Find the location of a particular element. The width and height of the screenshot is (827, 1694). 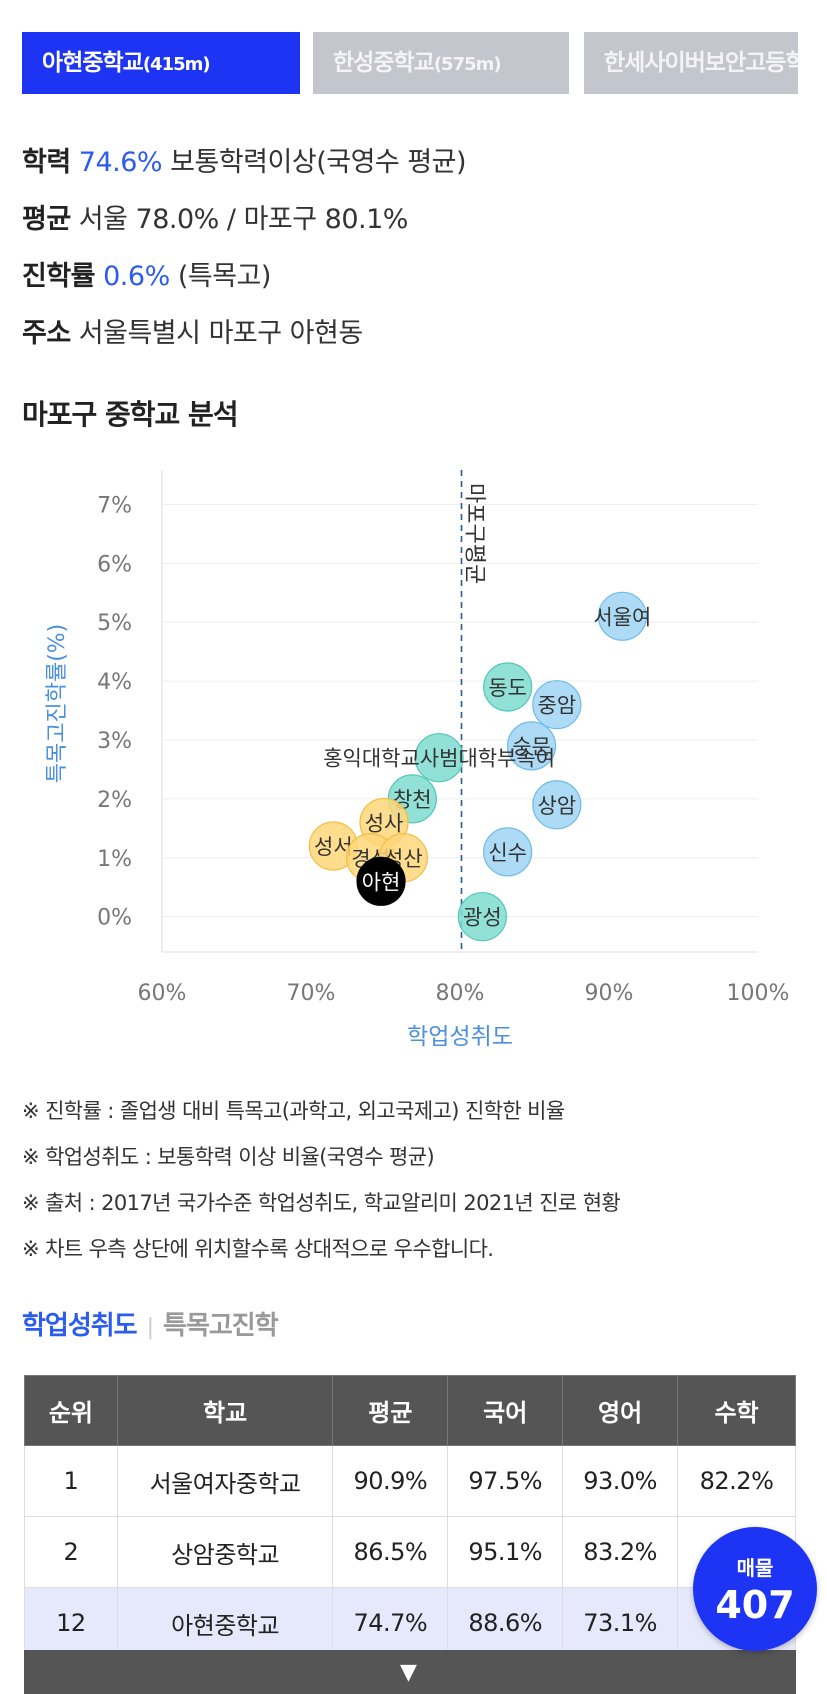

note-0: ※ 진학률 : 졸업생 대비 특목고(과학고, 외고국제고) 진학한 비율 is located at coordinates (293, 1111).